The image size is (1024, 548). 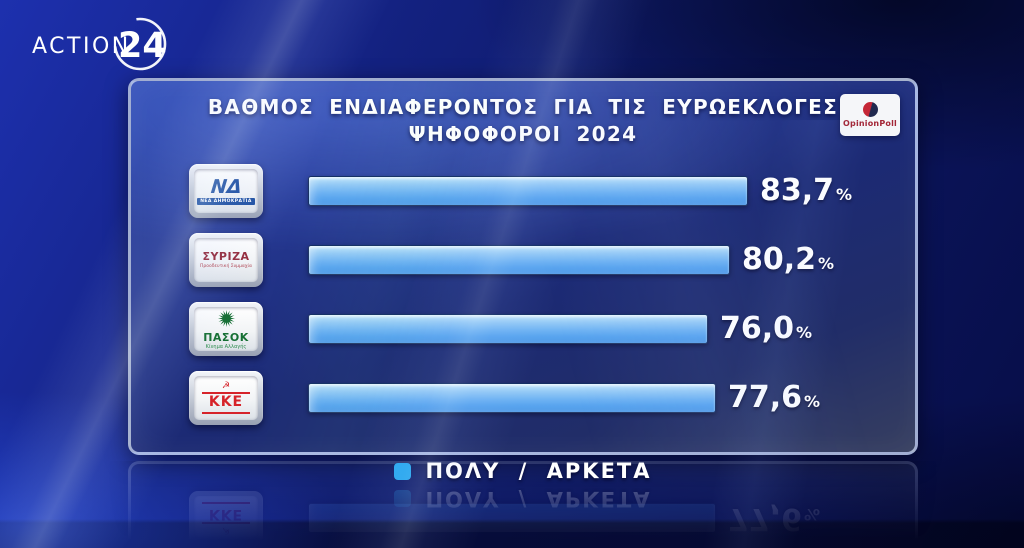 I want to click on chart-legend: ΠΟΛΥ / ΑΡΚΕΤΑ, so click(x=523, y=471).